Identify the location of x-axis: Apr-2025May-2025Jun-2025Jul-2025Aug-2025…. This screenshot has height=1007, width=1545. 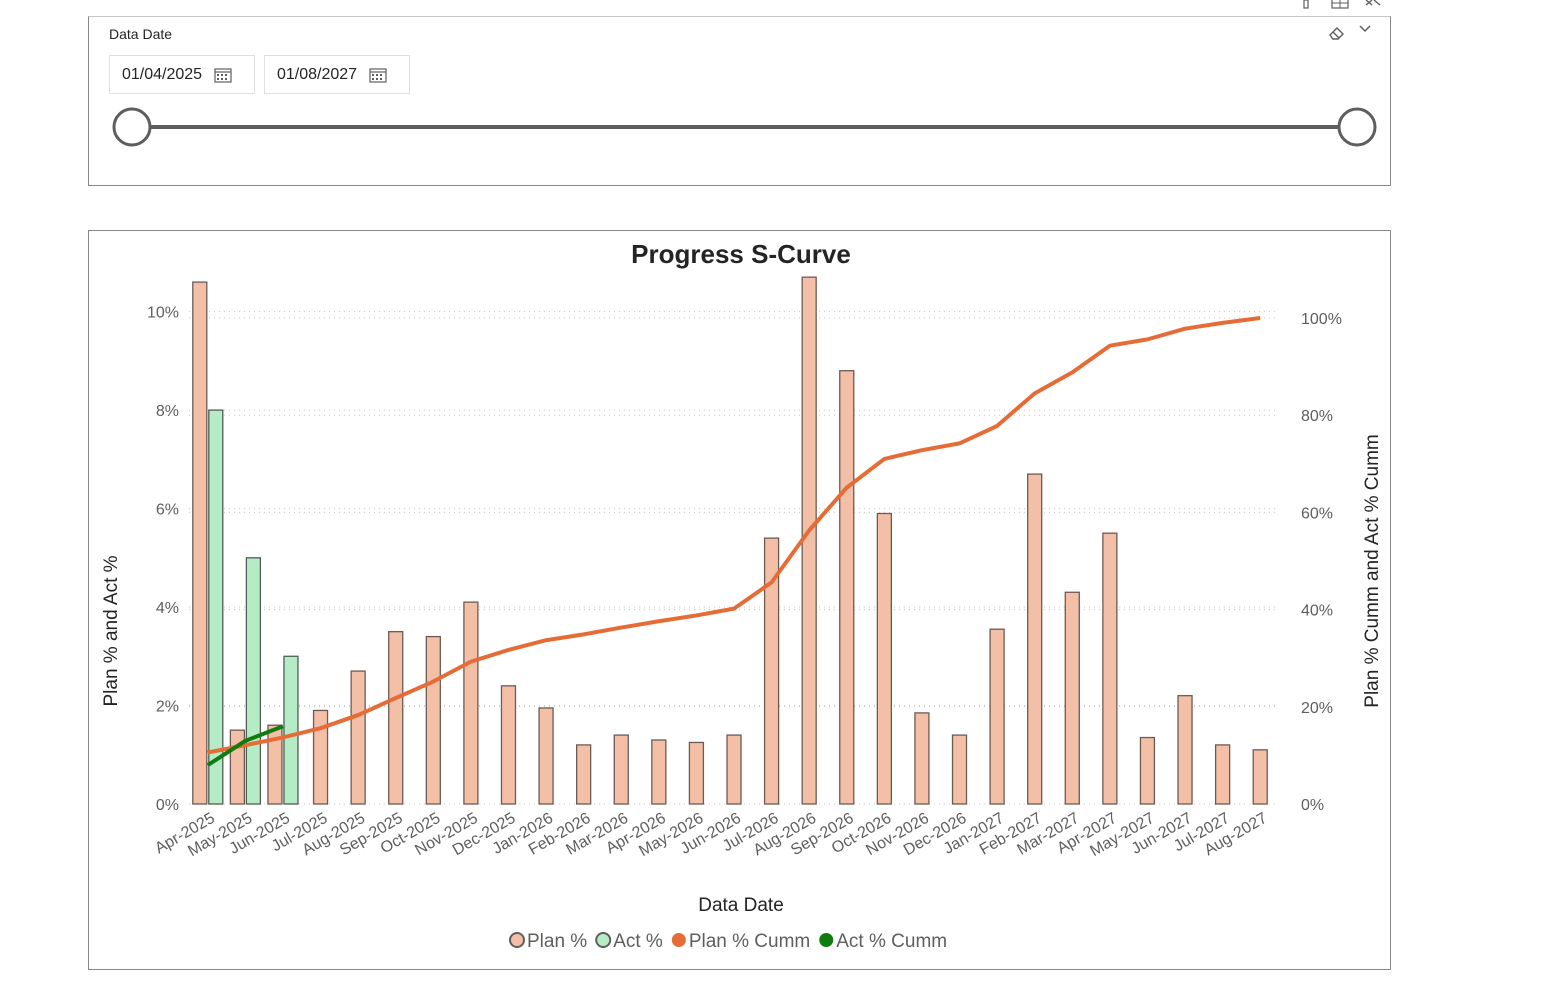
(711, 835).